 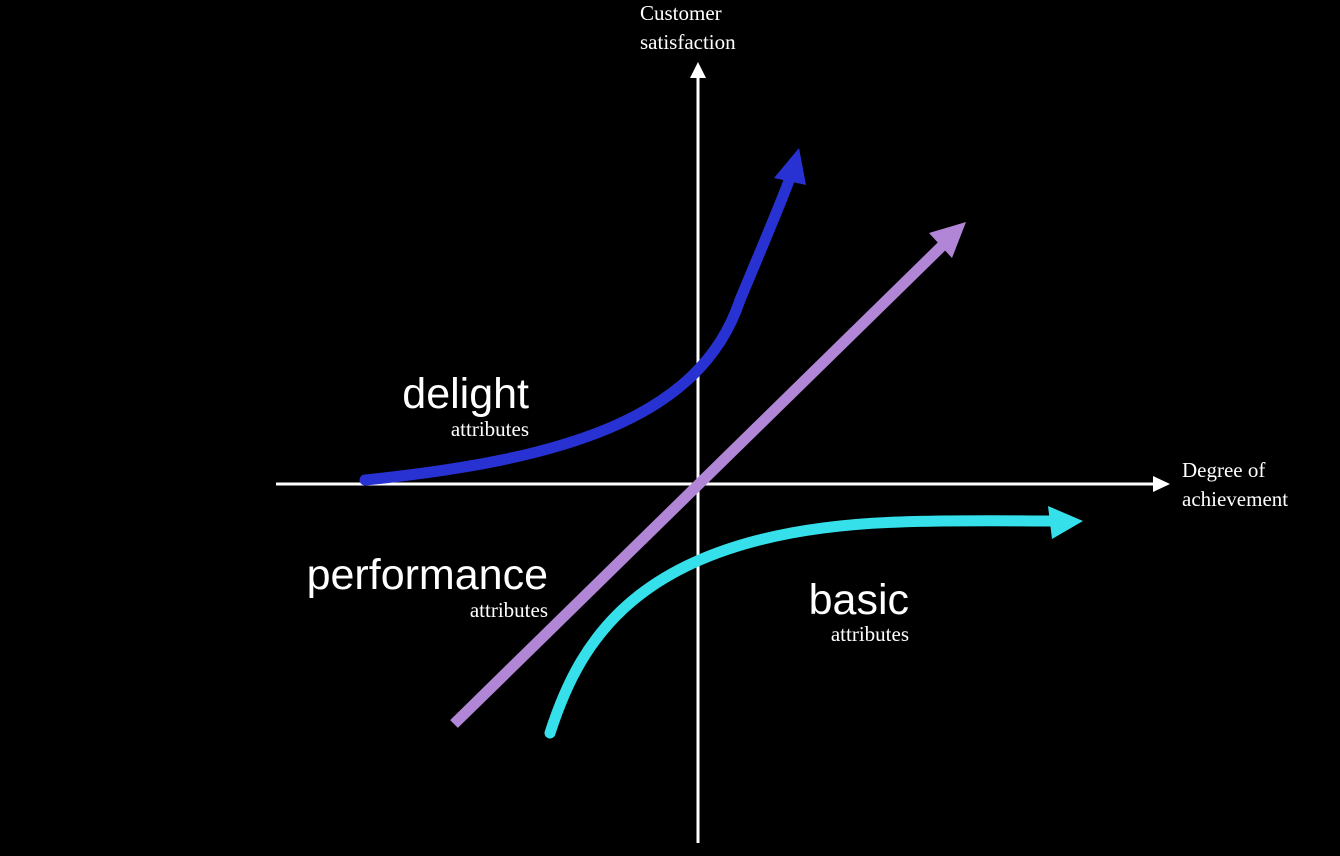 What do you see at coordinates (698, 70) in the screenshot?
I see `y-axis-arrowhead` at bounding box center [698, 70].